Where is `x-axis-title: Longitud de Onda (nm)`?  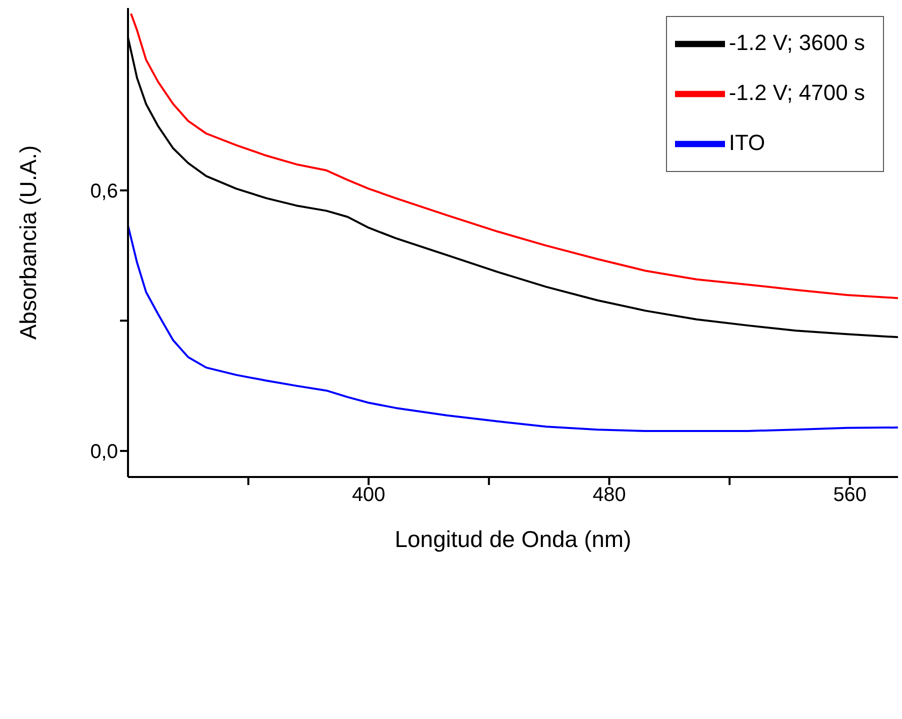 x-axis-title: Longitud de Onda (nm) is located at coordinates (513, 539).